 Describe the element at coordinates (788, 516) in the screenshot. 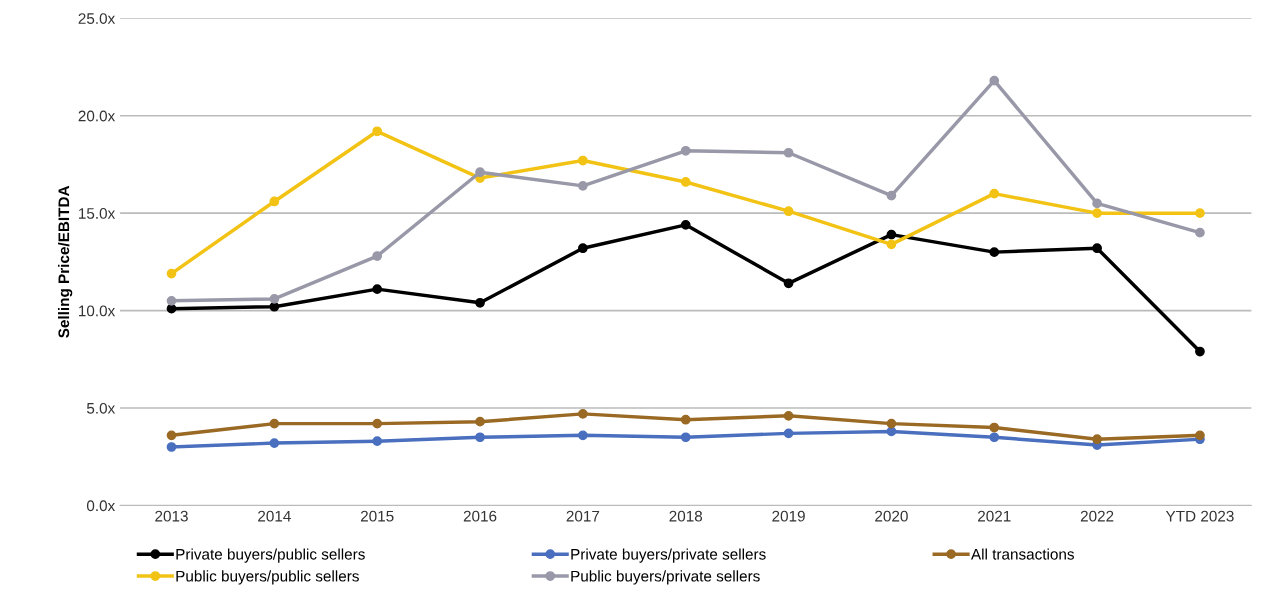

I see `x-tick-label: 2019` at that location.